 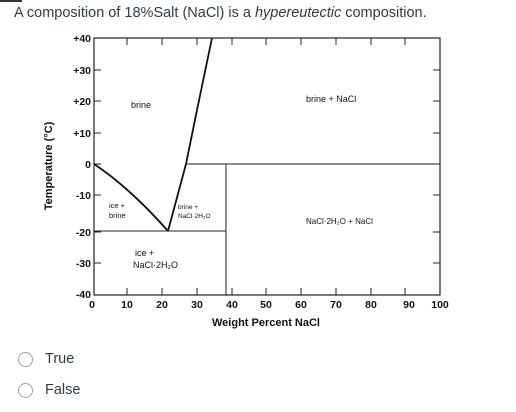 What do you see at coordinates (371, 305) in the screenshot?
I see `x-tick-label: 80` at bounding box center [371, 305].